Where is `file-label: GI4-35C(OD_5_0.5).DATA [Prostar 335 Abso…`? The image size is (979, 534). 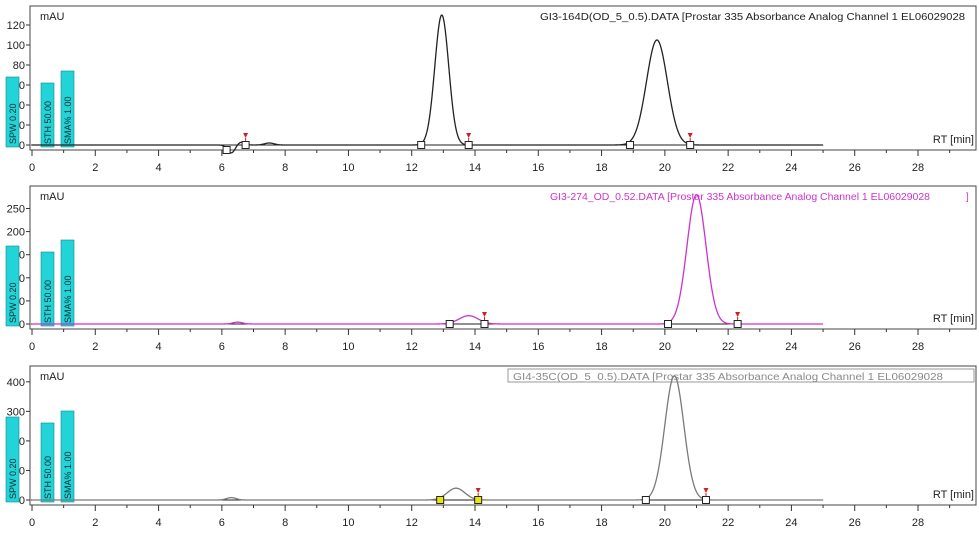
file-label: GI4-35C(OD_5_0.5).DATA [Prostar 335 Abso… is located at coordinates (728, 377).